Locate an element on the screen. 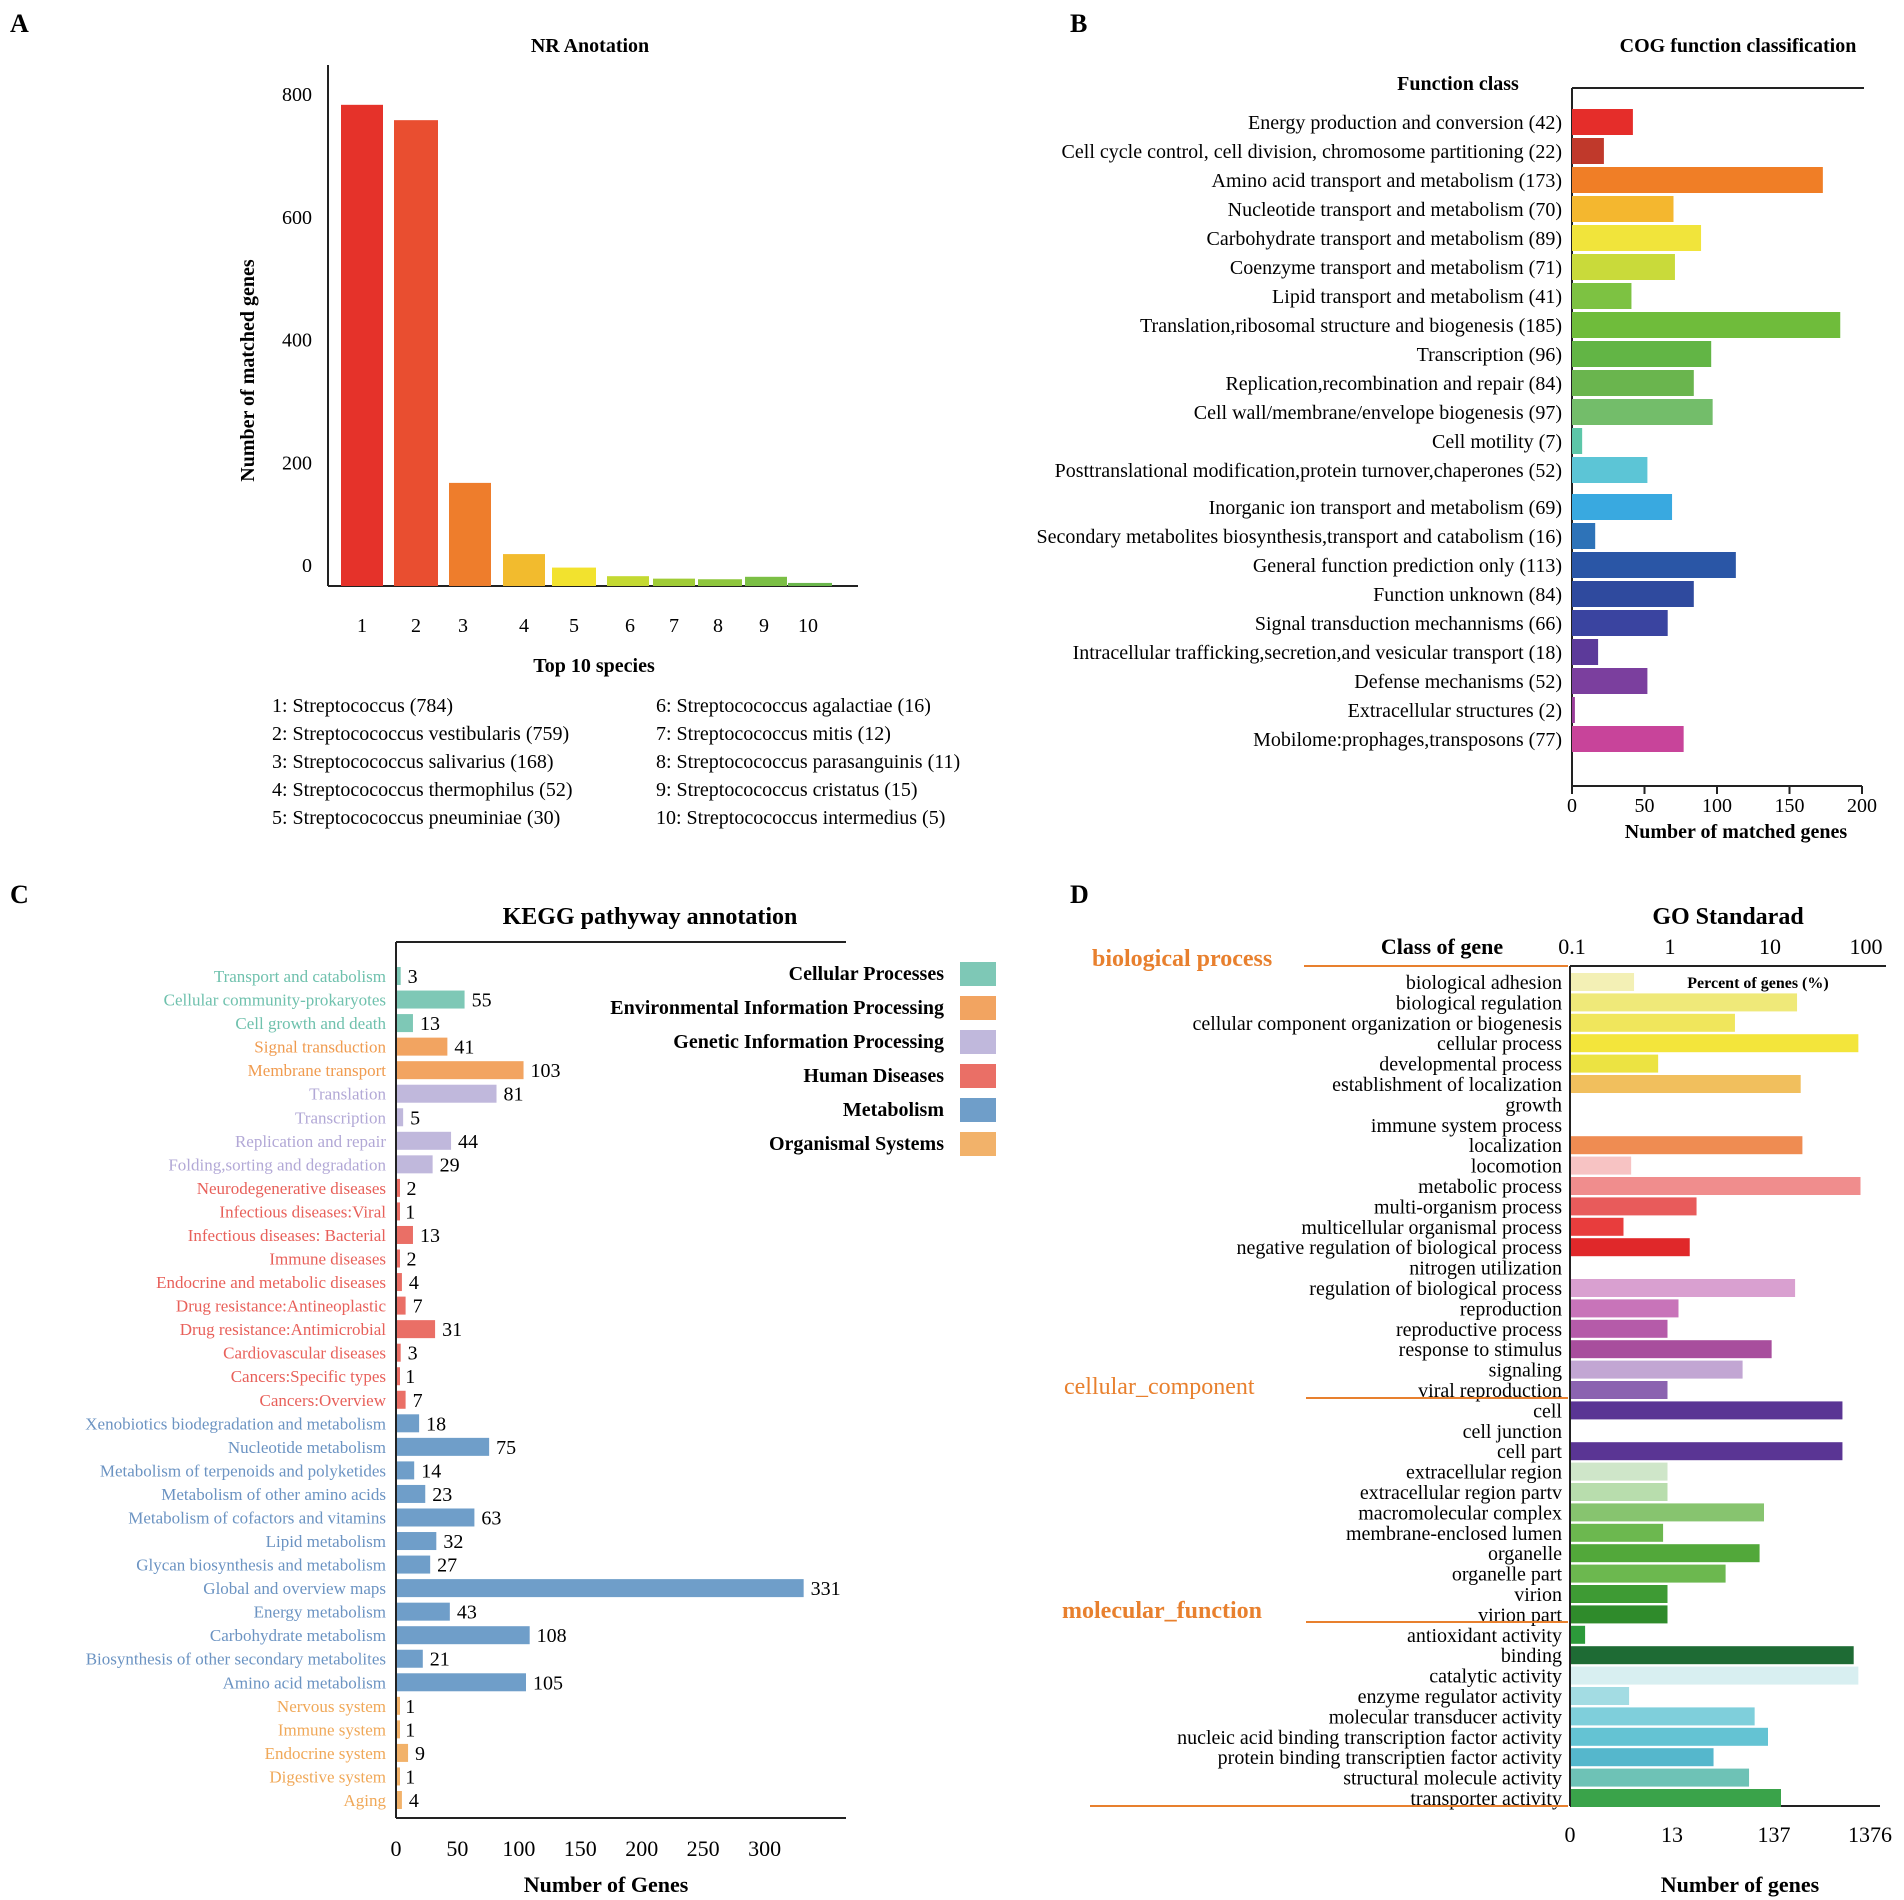 Image resolution: width=1904 pixels, height=1900 pixels. category-label: Membrane transport is located at coordinates (317, 1070).